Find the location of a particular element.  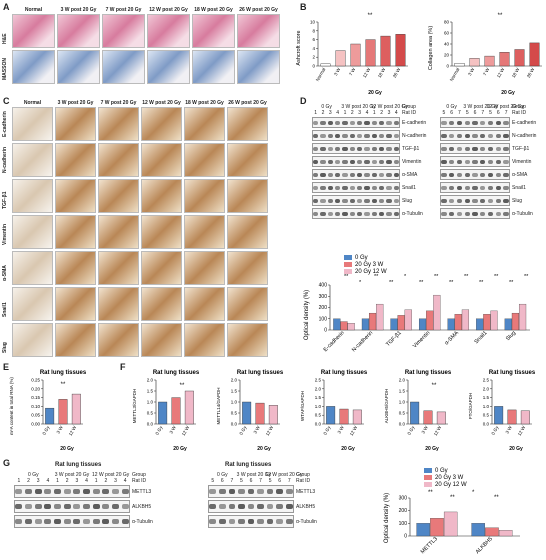

y-tick-label: 0.25 is located at coordinates (35, 380).